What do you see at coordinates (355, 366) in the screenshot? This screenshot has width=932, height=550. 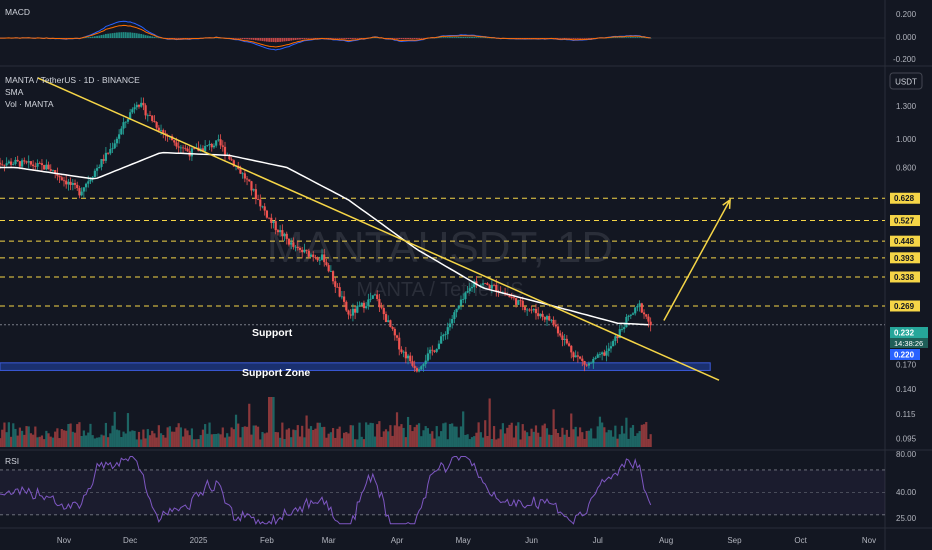 I see `support-zone-band` at bounding box center [355, 366].